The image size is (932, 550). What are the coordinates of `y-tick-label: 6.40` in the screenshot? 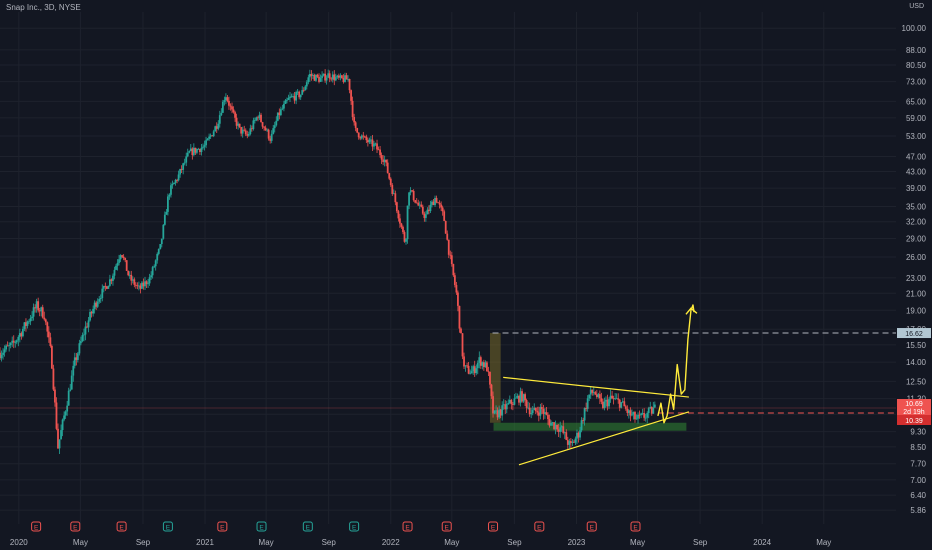 It's located at (918, 495).